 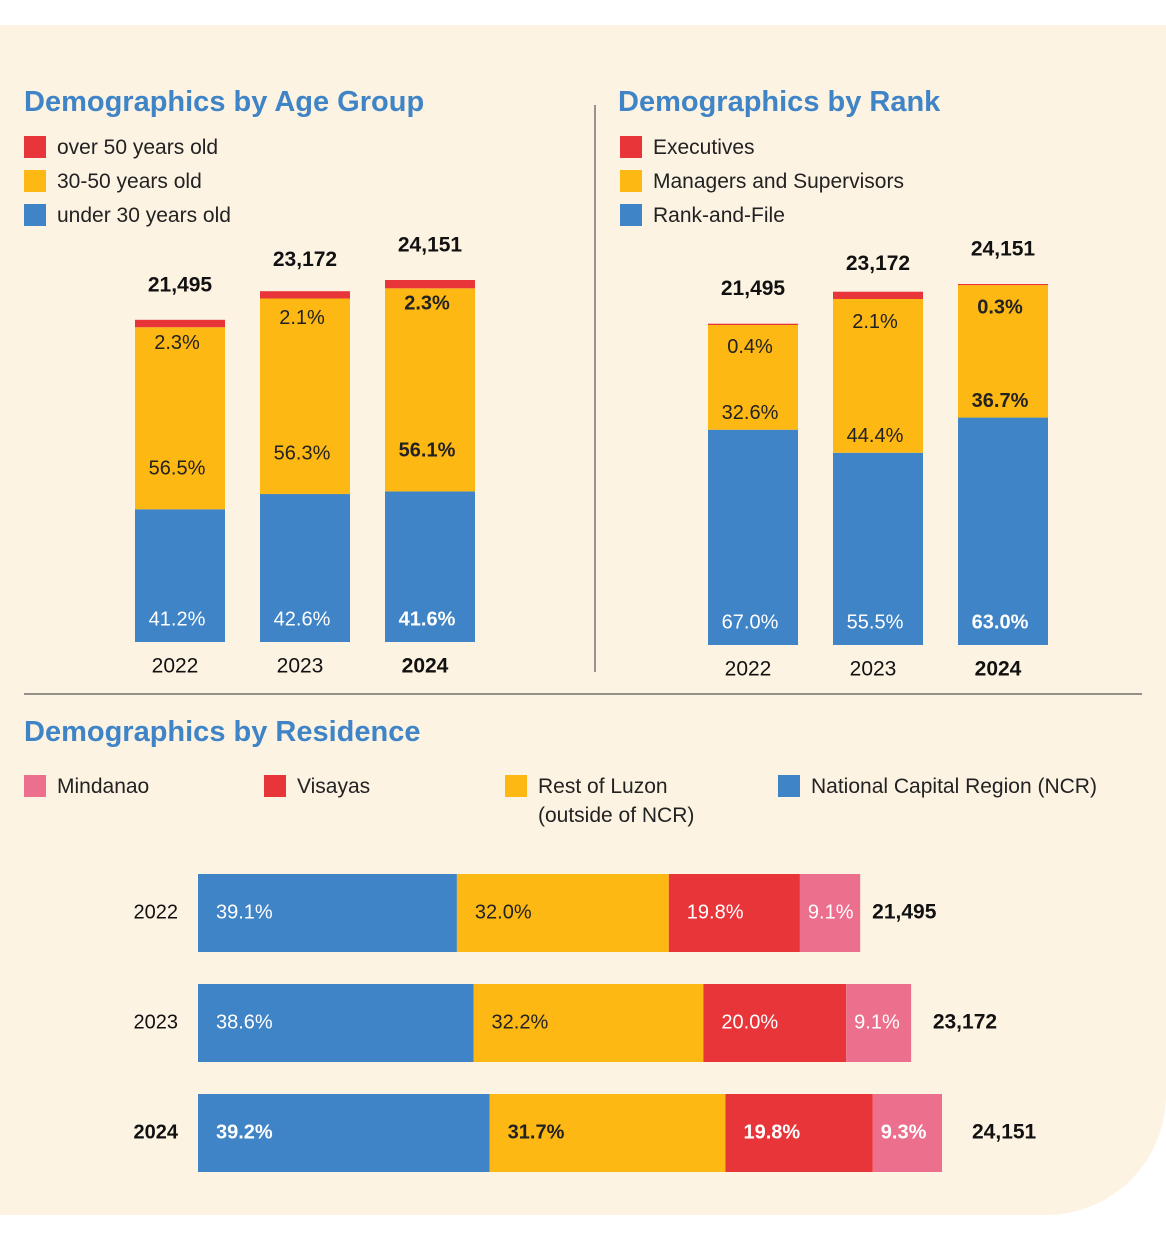 What do you see at coordinates (204, 786) in the screenshot?
I see `legend-item: Mindanao` at bounding box center [204, 786].